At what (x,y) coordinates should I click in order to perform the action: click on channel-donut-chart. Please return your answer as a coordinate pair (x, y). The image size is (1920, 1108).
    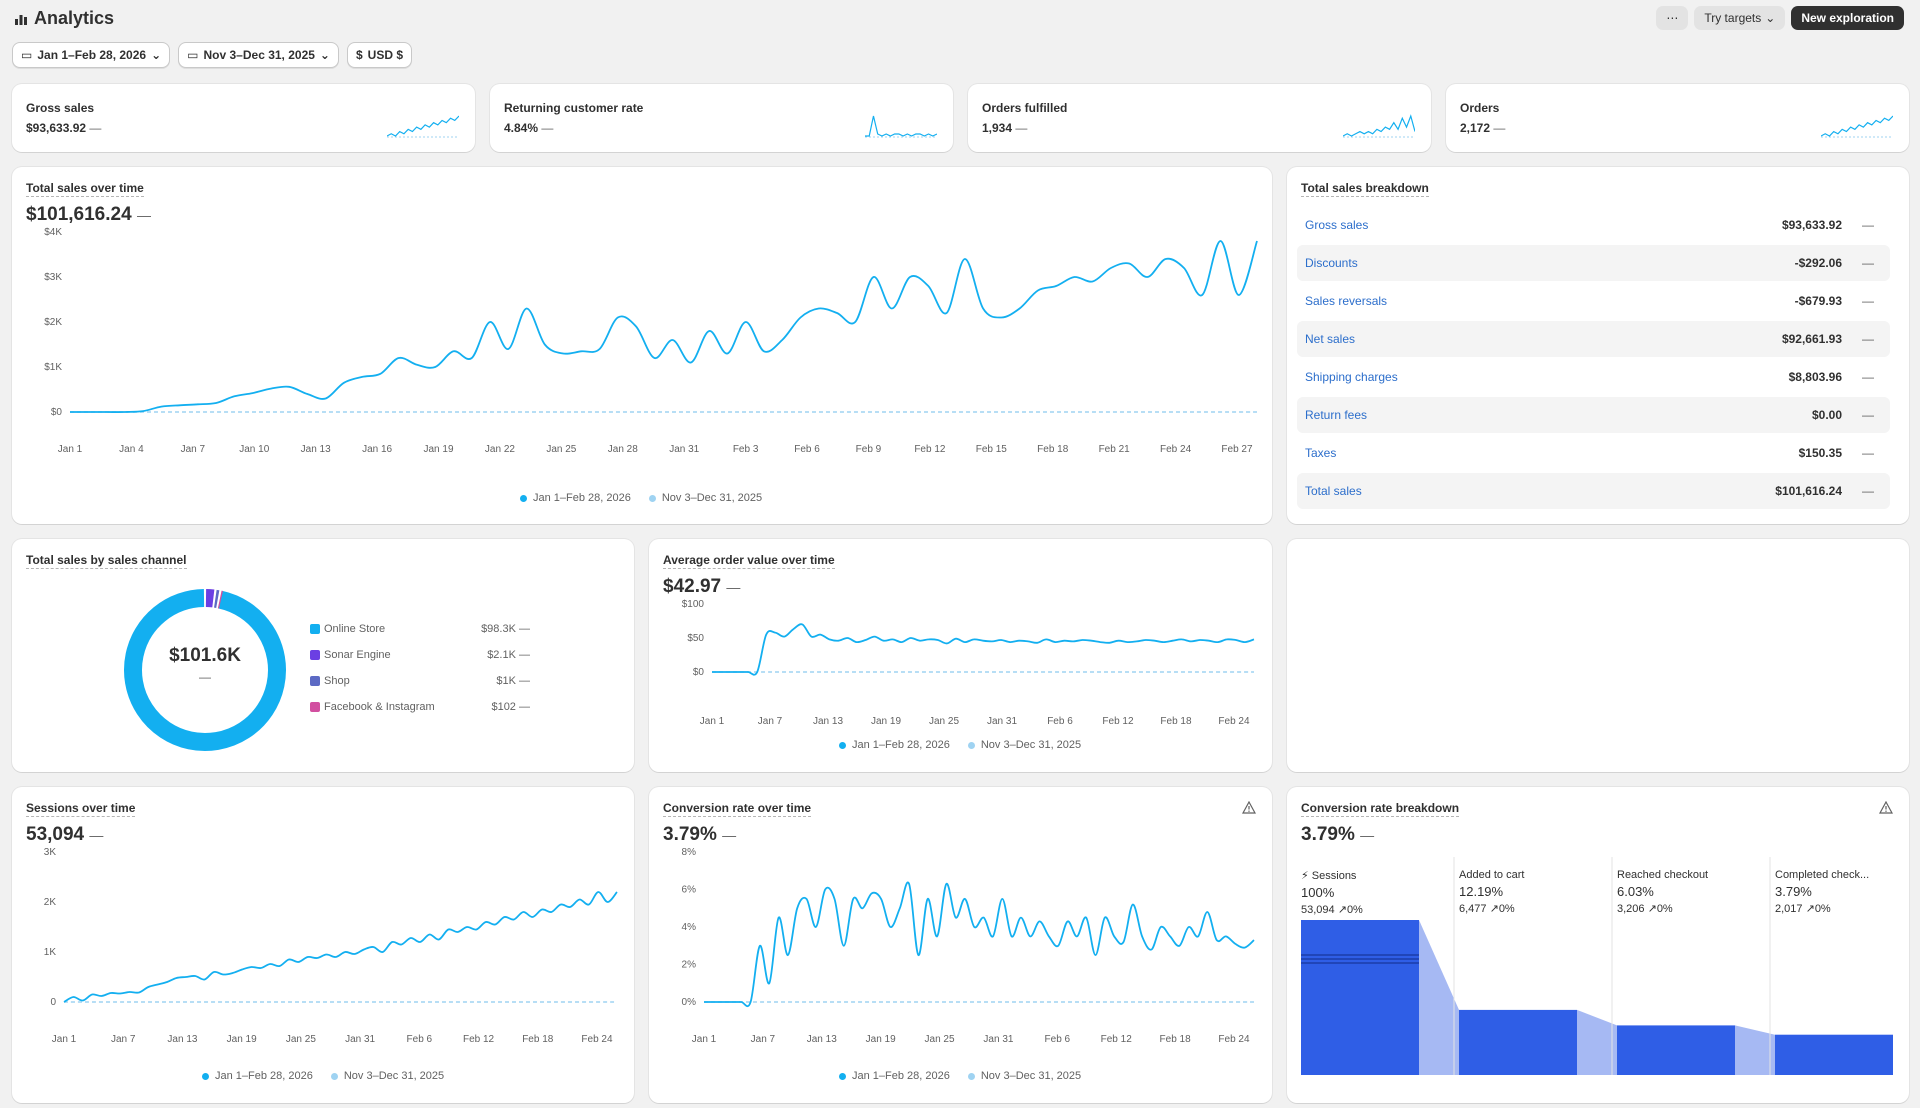
    Looking at the image, I should click on (205, 670).